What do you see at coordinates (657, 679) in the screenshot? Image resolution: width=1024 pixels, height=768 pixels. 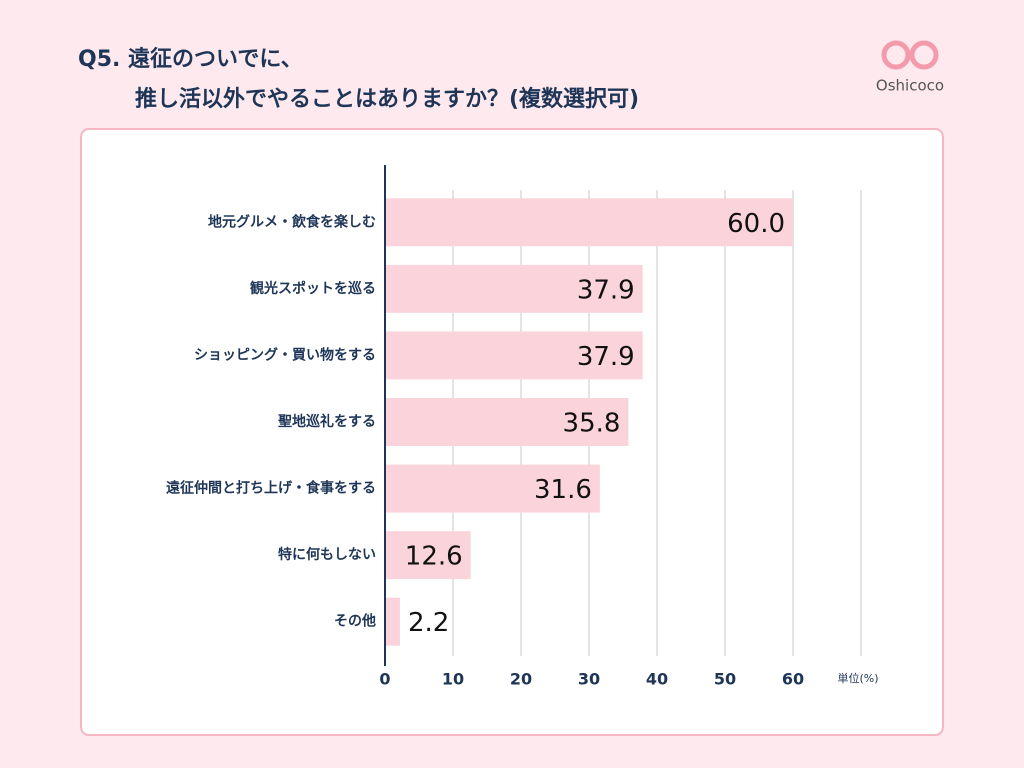 I see `x-tick-label: 40` at bounding box center [657, 679].